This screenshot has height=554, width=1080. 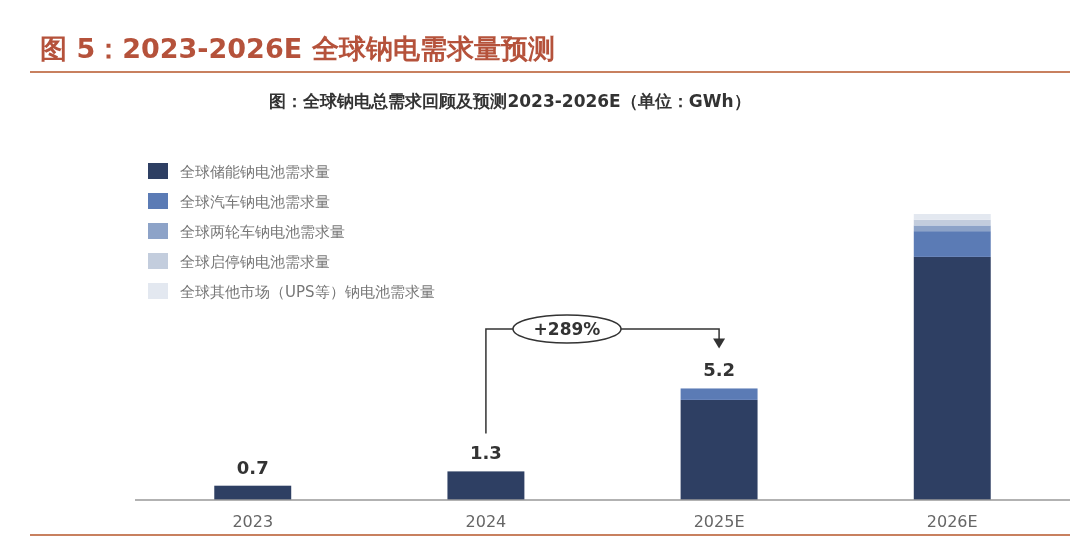 I want to click on annotation: 0.7, so click(x=252, y=467).